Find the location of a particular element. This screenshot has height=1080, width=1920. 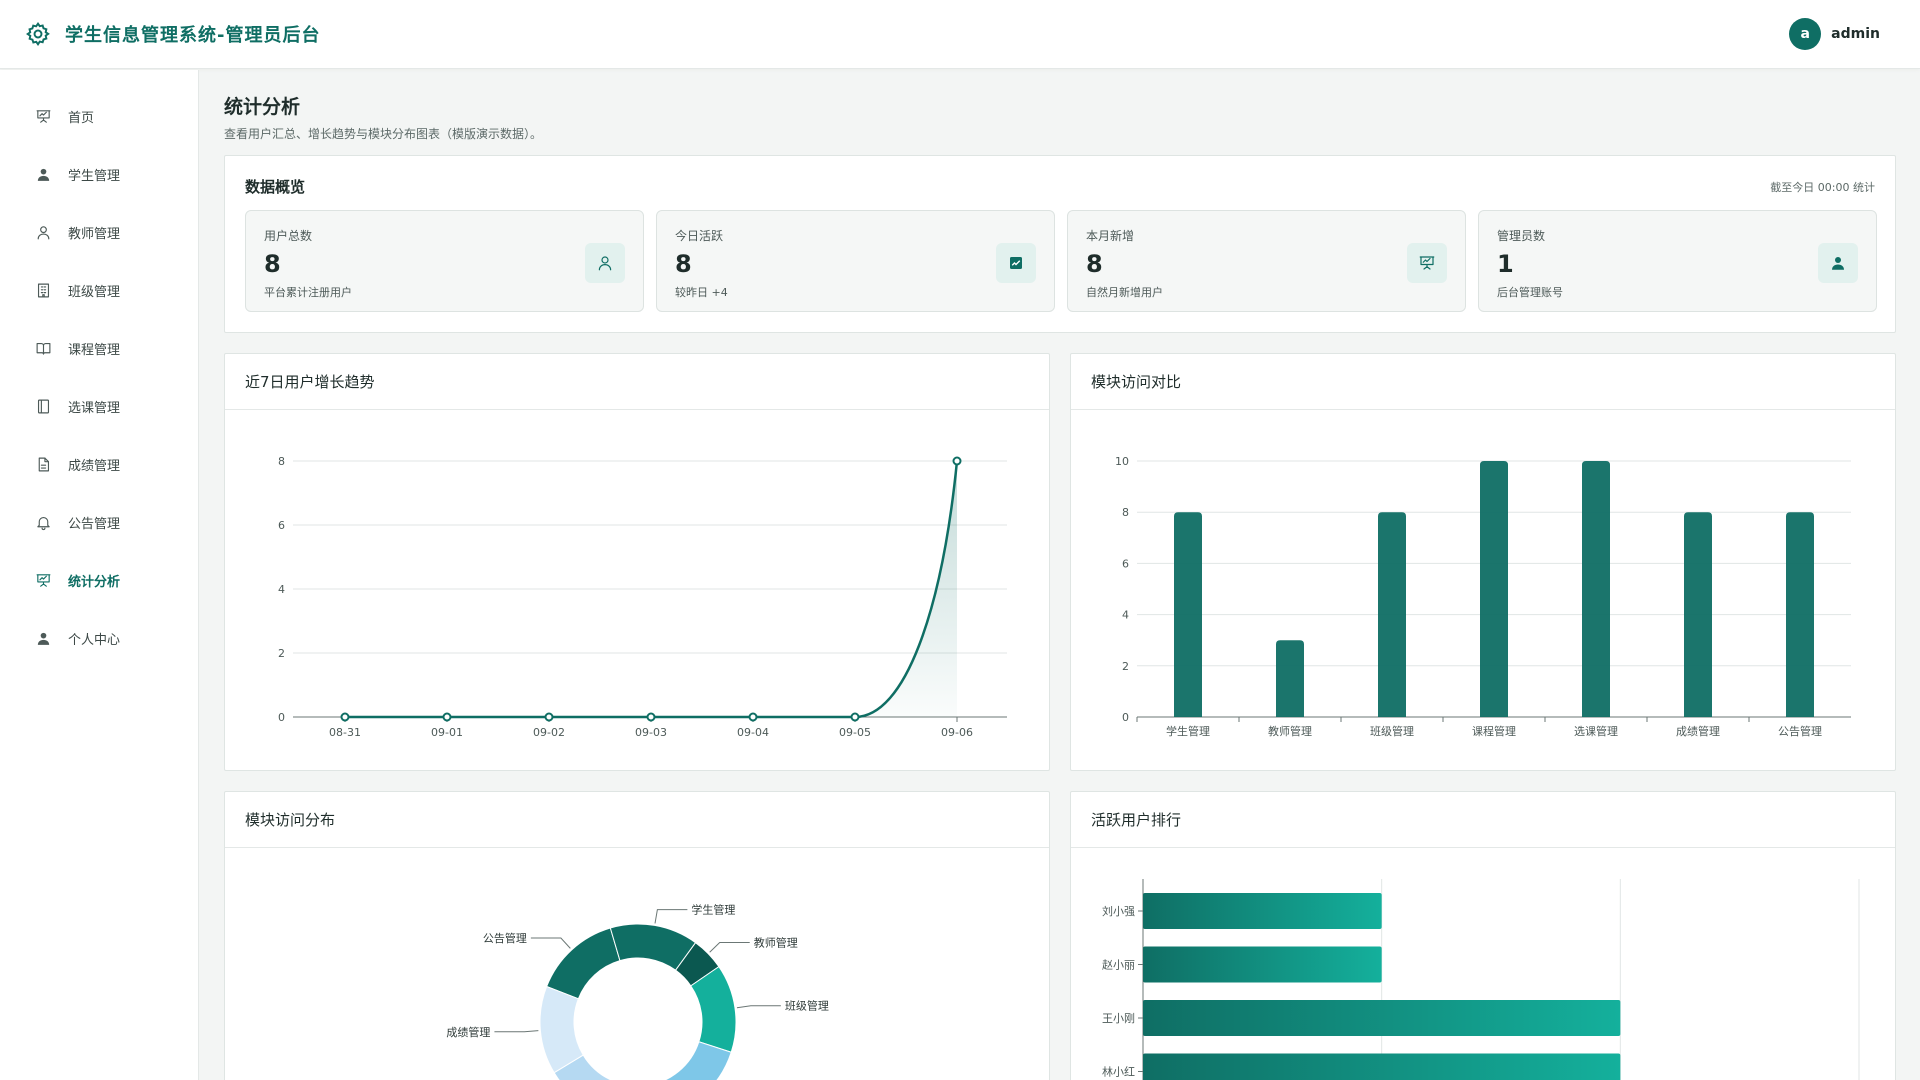

gear-icon is located at coordinates (38, 34).